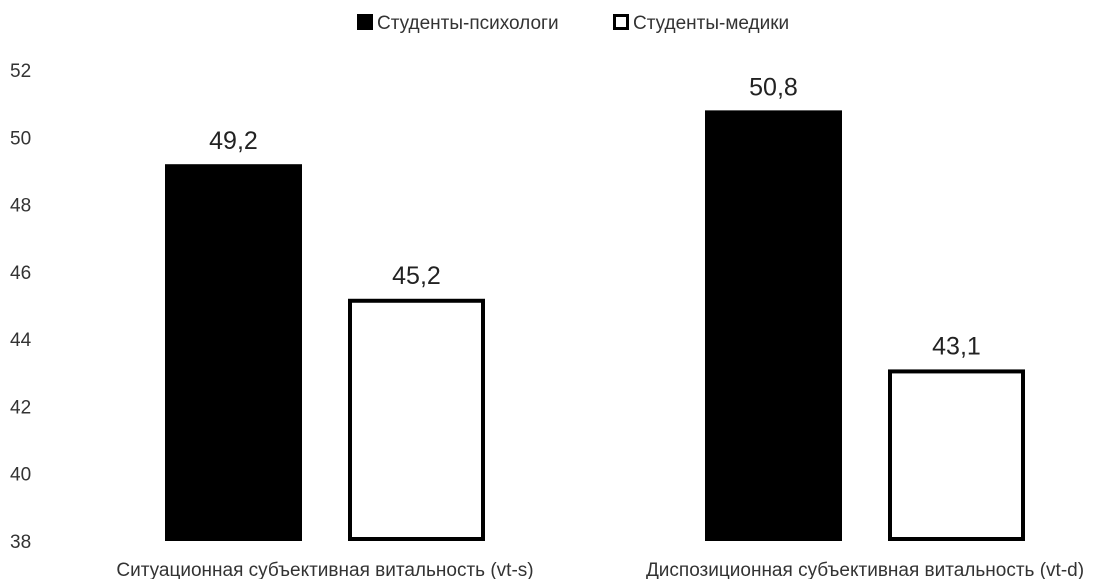 The image size is (1112, 584). What do you see at coordinates (468, 23) in the screenshot?
I see `legend-label-1: Студенты-психологи` at bounding box center [468, 23].